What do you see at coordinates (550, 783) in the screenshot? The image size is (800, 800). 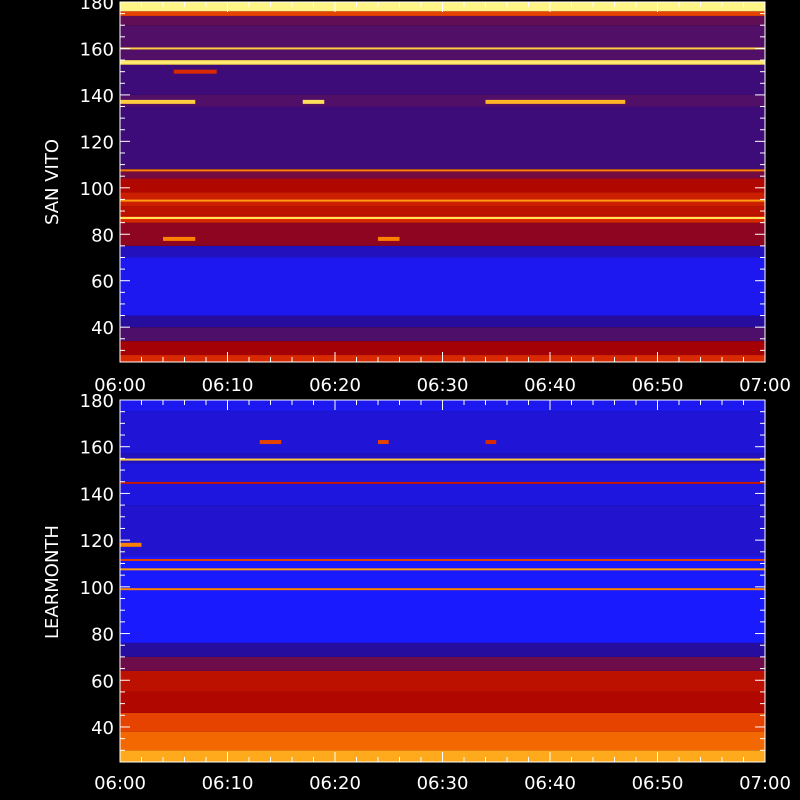 I see `learmonth-x-tick-label: 06:40` at bounding box center [550, 783].